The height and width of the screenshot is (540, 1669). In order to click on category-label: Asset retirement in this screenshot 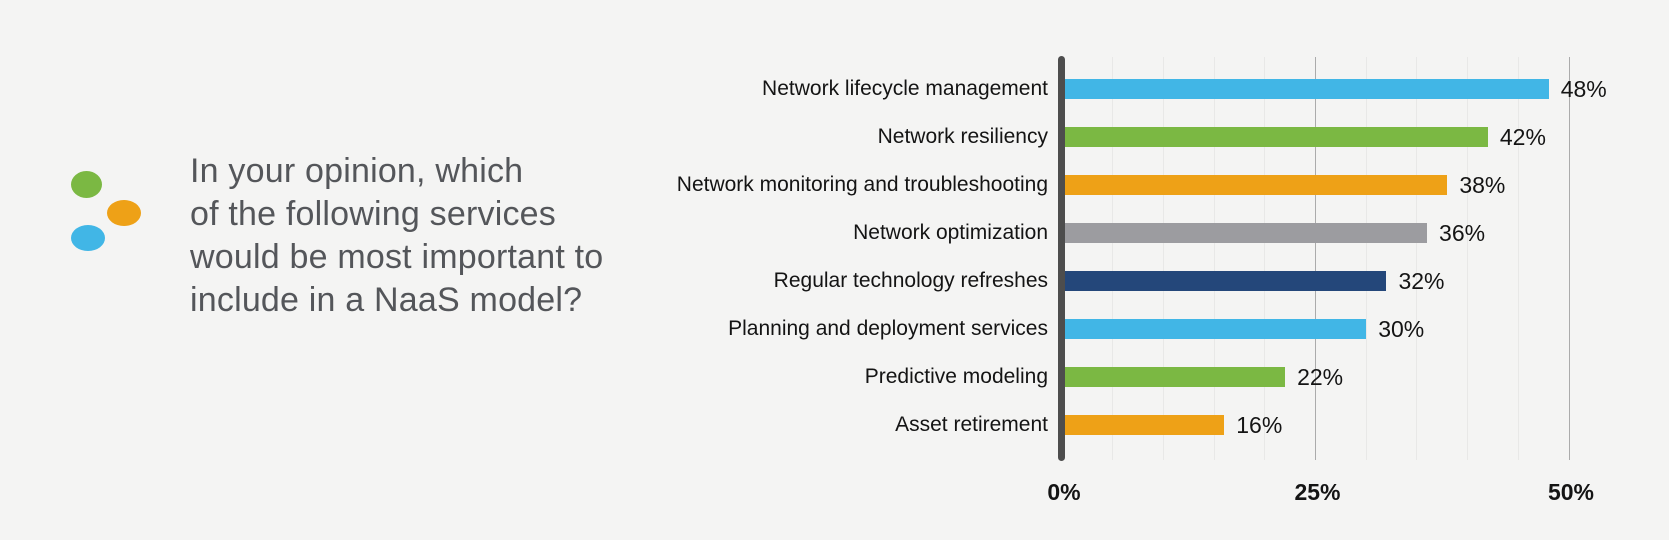, I will do `click(971, 424)`.